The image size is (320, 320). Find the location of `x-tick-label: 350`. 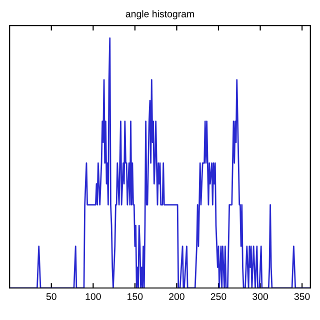

x-tick-label: 350 is located at coordinates (302, 296).